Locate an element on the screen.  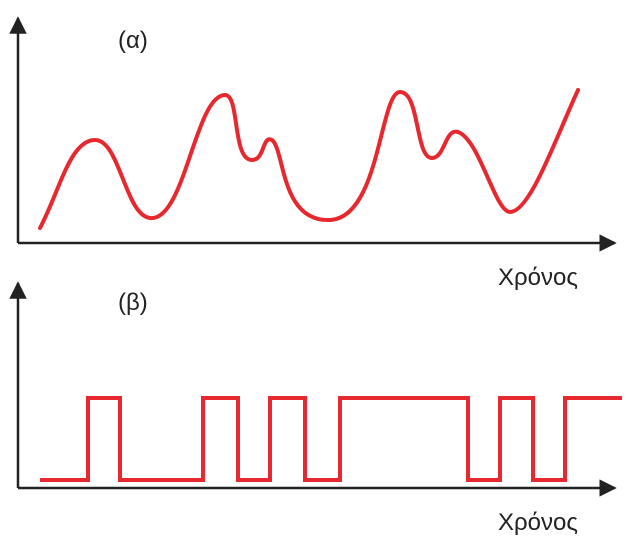
panel-label: (α) is located at coordinates (133, 40).